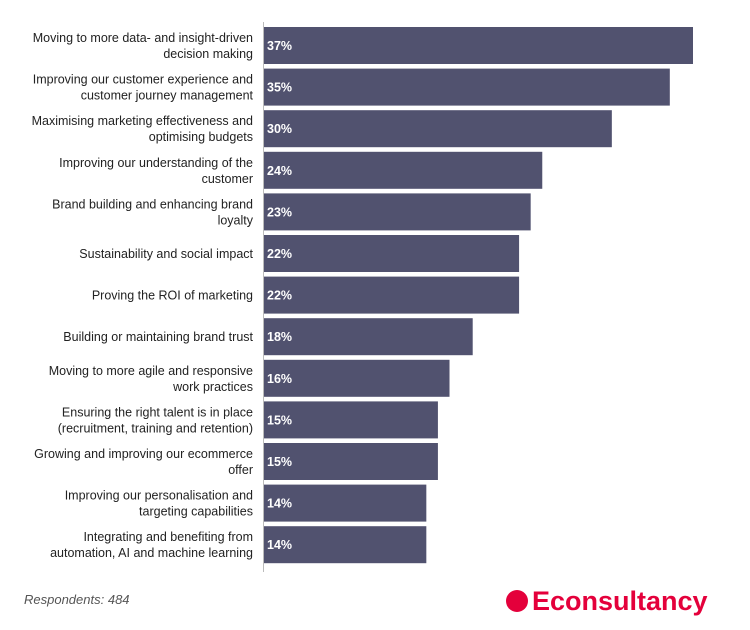 The image size is (750, 630). I want to click on bar-value-label: 18%, so click(279, 337).